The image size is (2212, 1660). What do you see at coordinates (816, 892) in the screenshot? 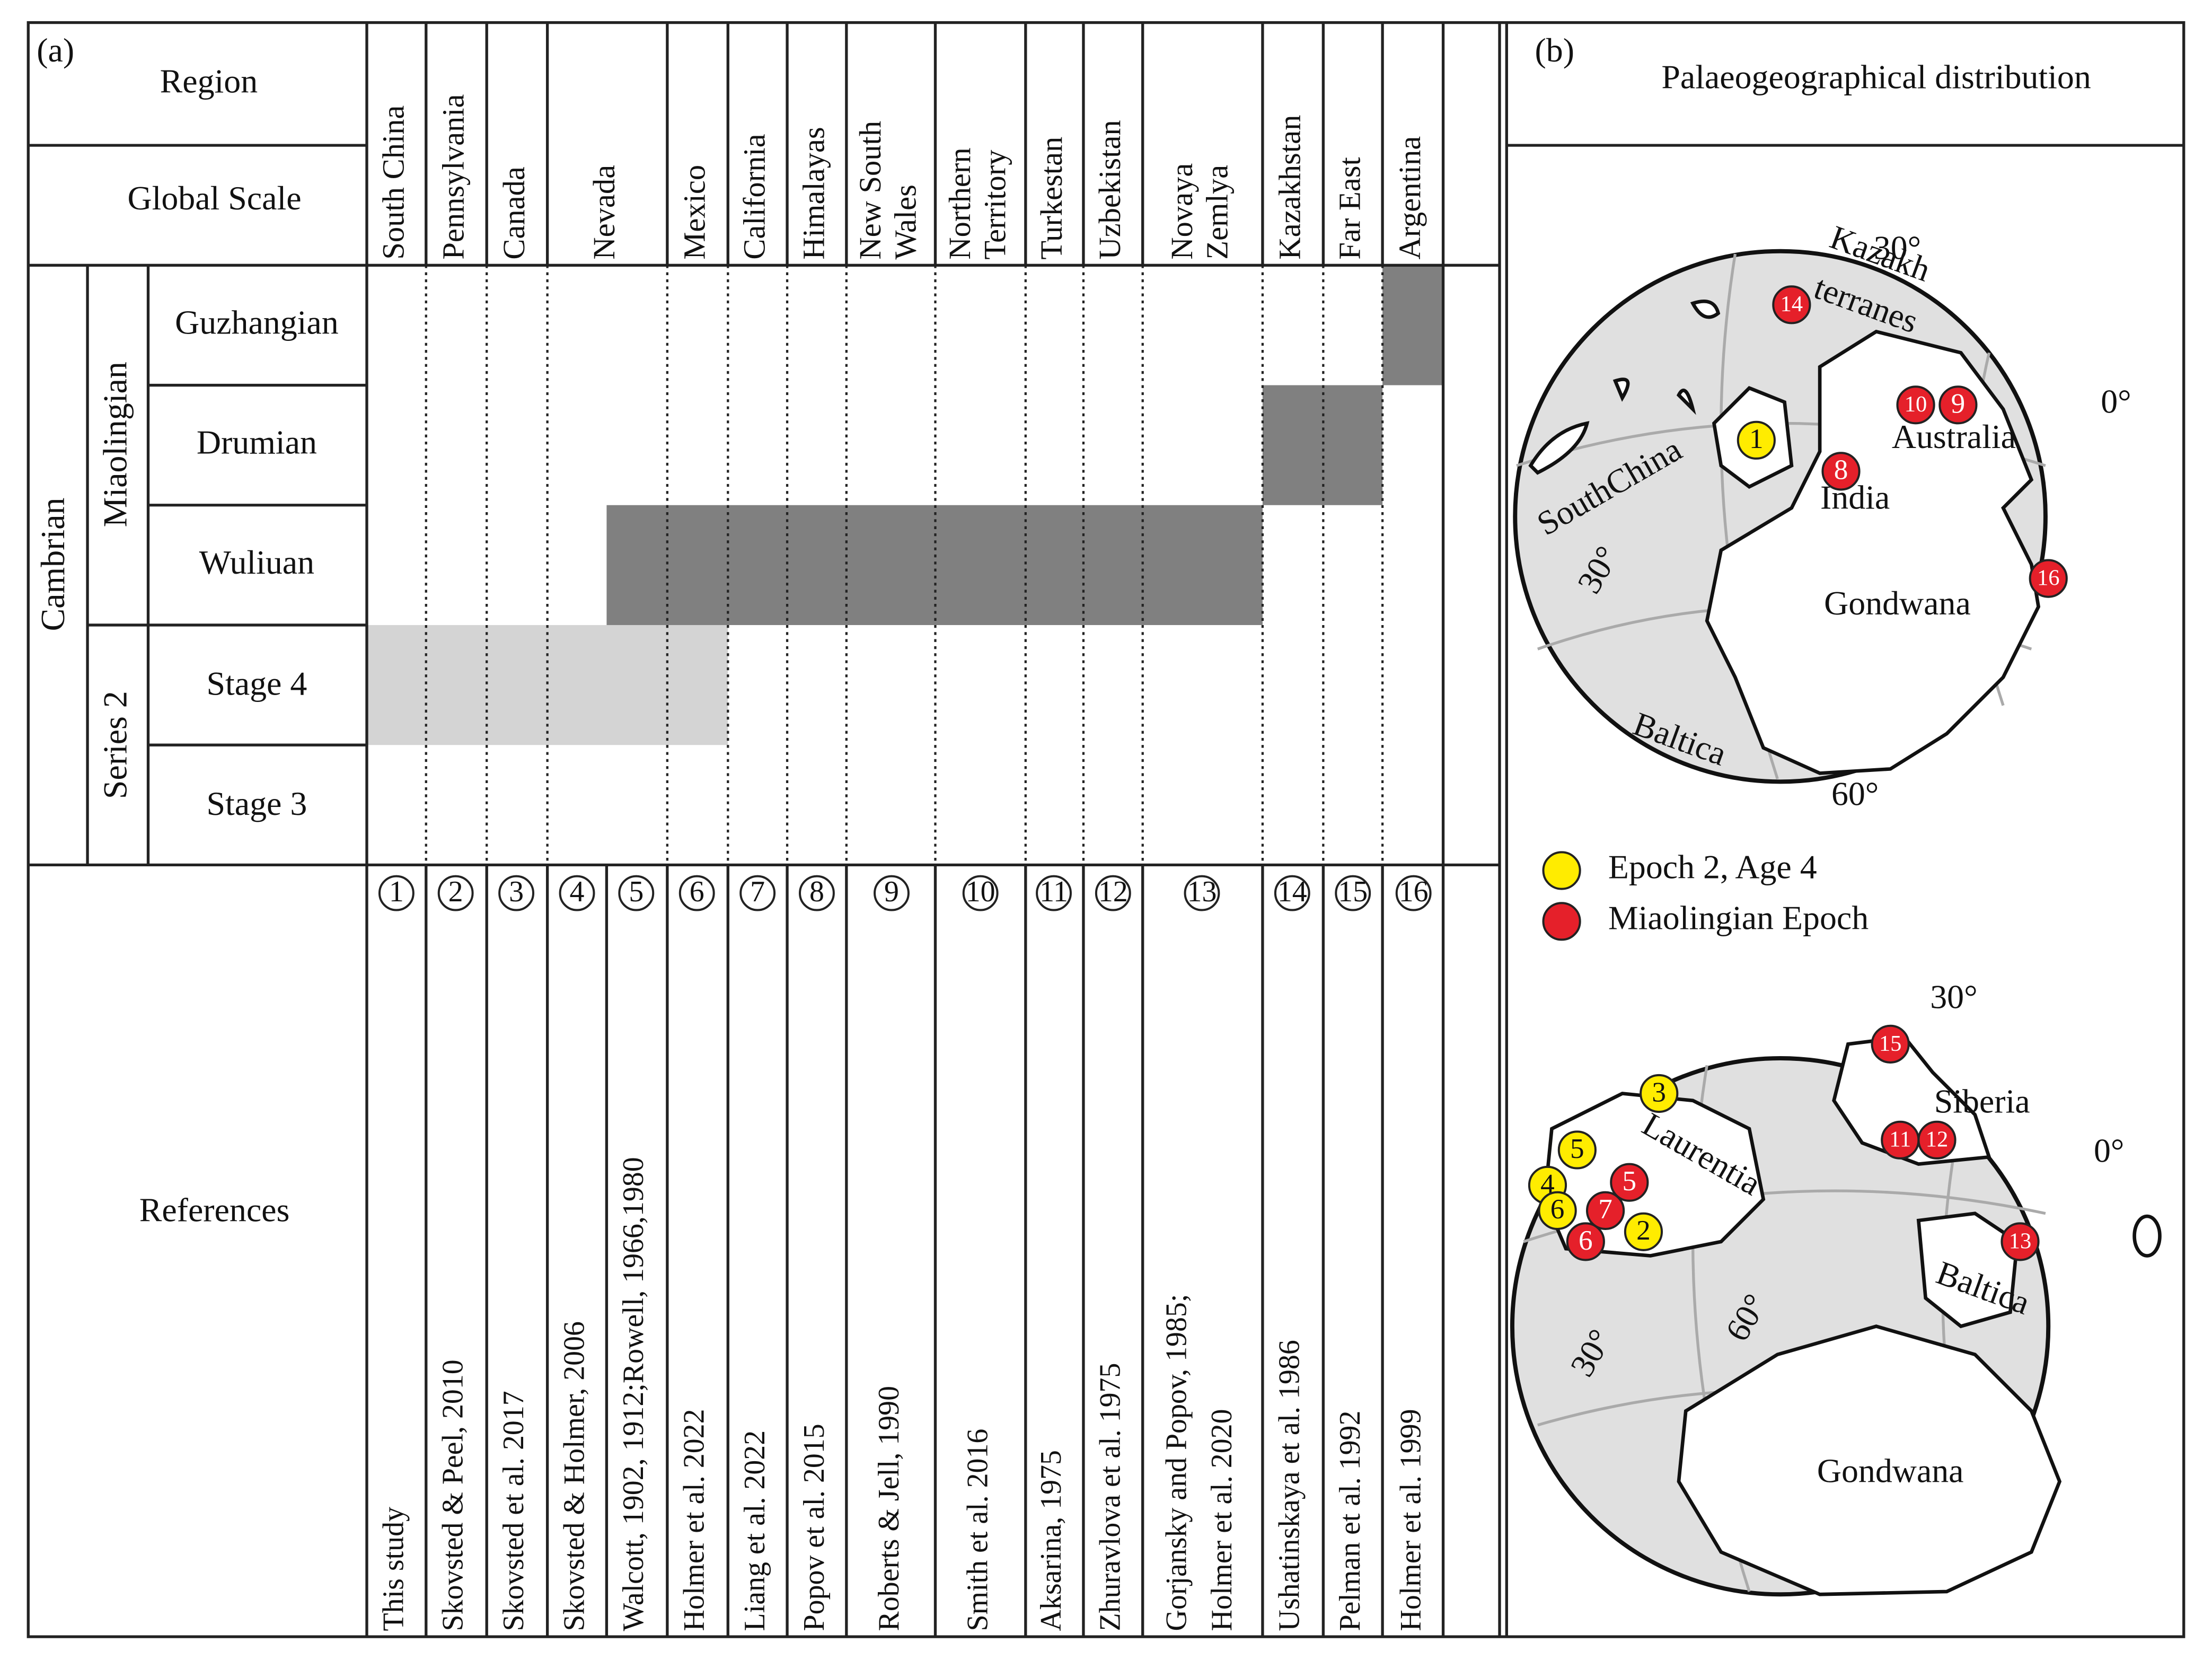
I see `ref-number: 8` at bounding box center [816, 892].